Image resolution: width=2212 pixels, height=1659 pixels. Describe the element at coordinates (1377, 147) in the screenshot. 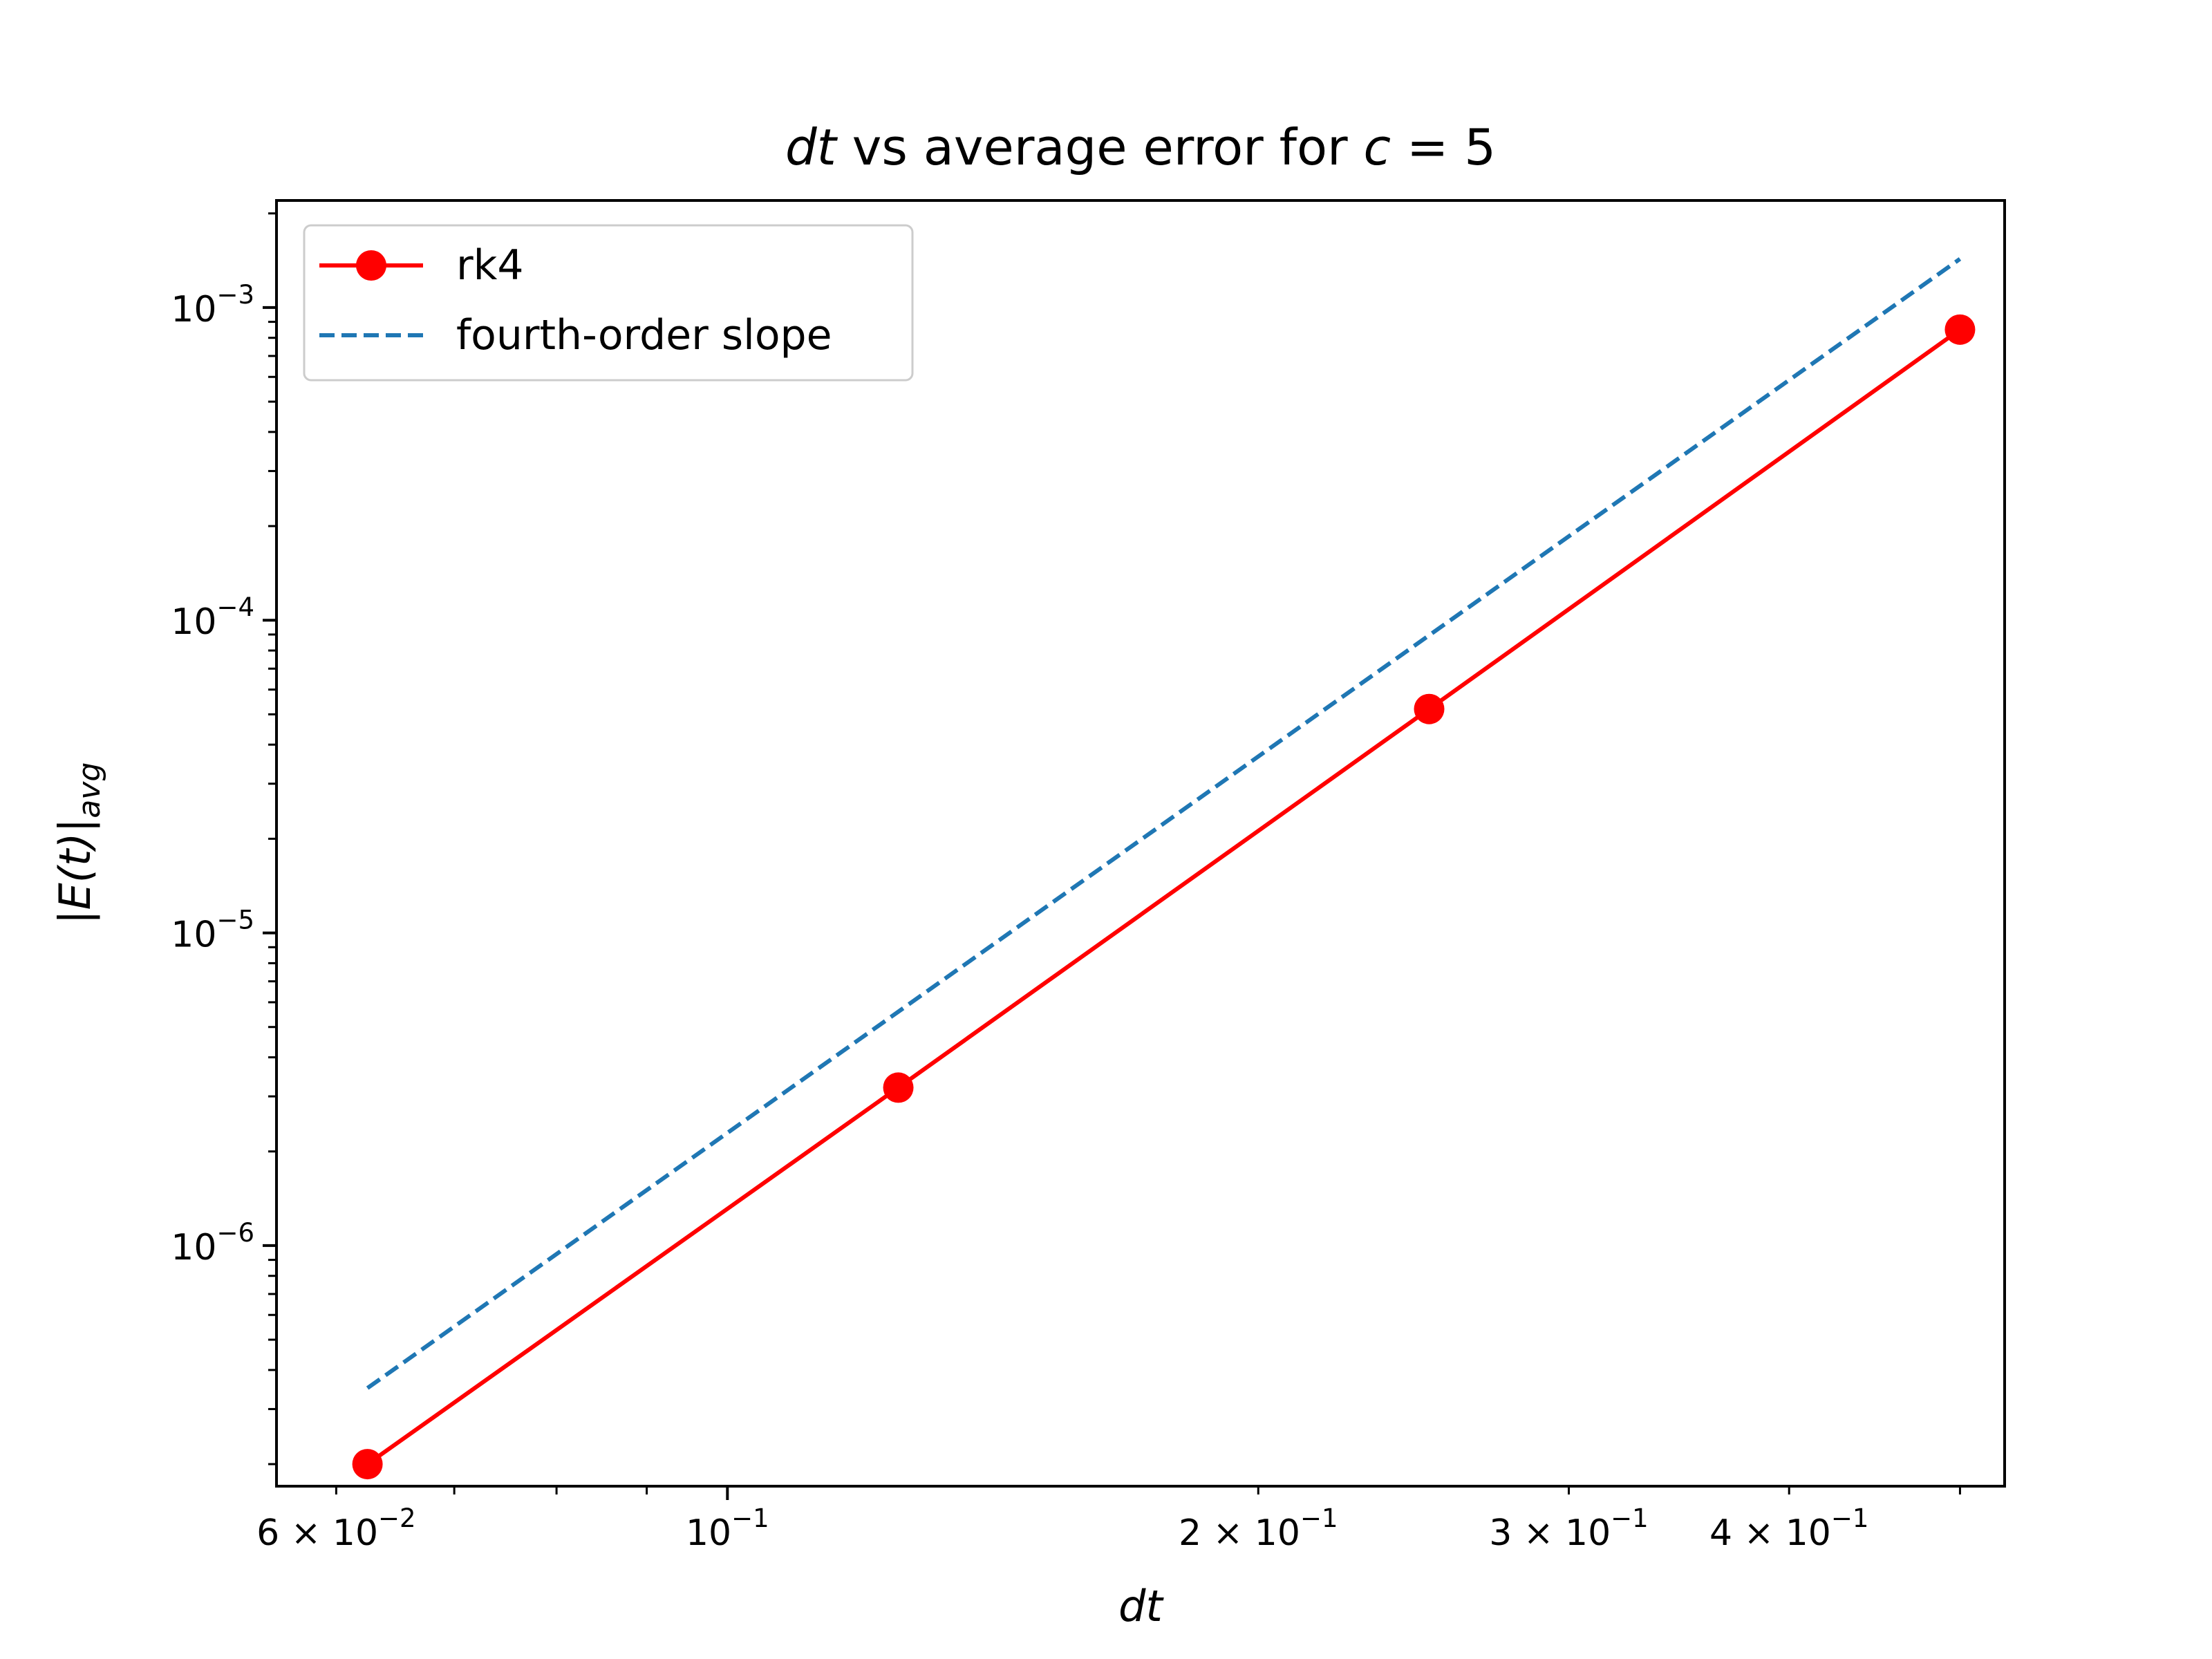

I see `title-variable: c` at that location.